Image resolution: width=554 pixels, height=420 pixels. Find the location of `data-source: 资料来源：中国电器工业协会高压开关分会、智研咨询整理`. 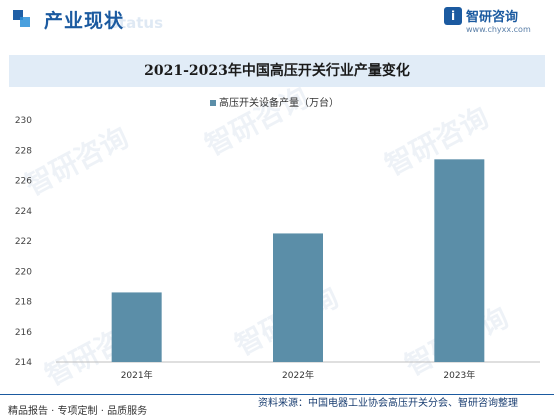

data-source: 资料来源：中国电器工业协会高压开关分会、智研咨询整理 is located at coordinates (388, 403).